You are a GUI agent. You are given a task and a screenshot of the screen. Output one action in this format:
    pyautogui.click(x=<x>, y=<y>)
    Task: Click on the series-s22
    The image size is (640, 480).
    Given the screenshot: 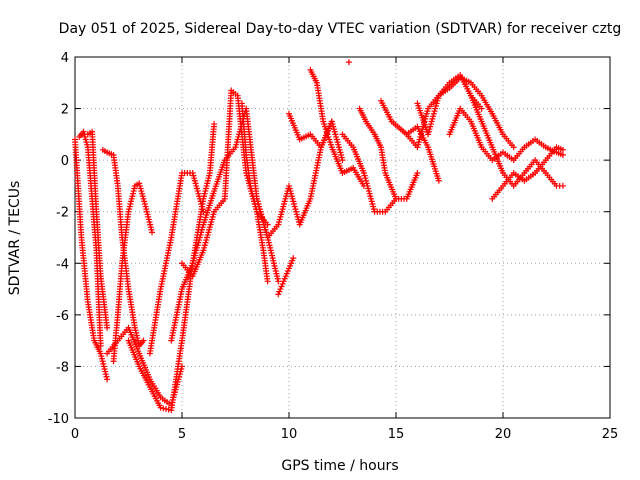 What is the action you would take?
    pyautogui.click(x=465, y=112)
    